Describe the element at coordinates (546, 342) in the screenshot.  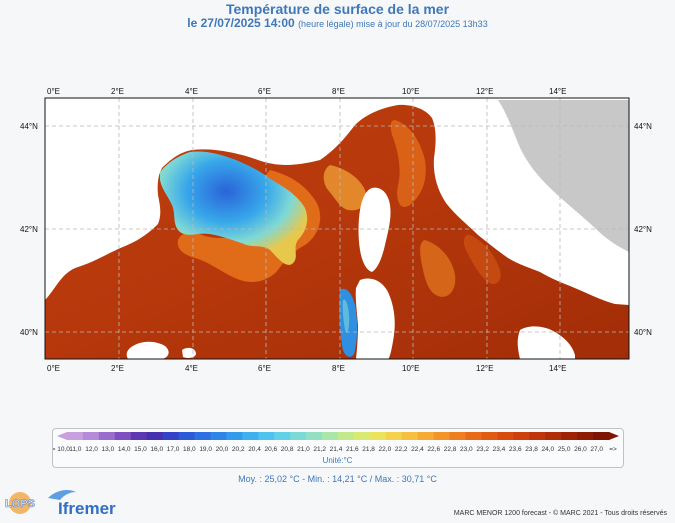
I see `land-south` at that location.